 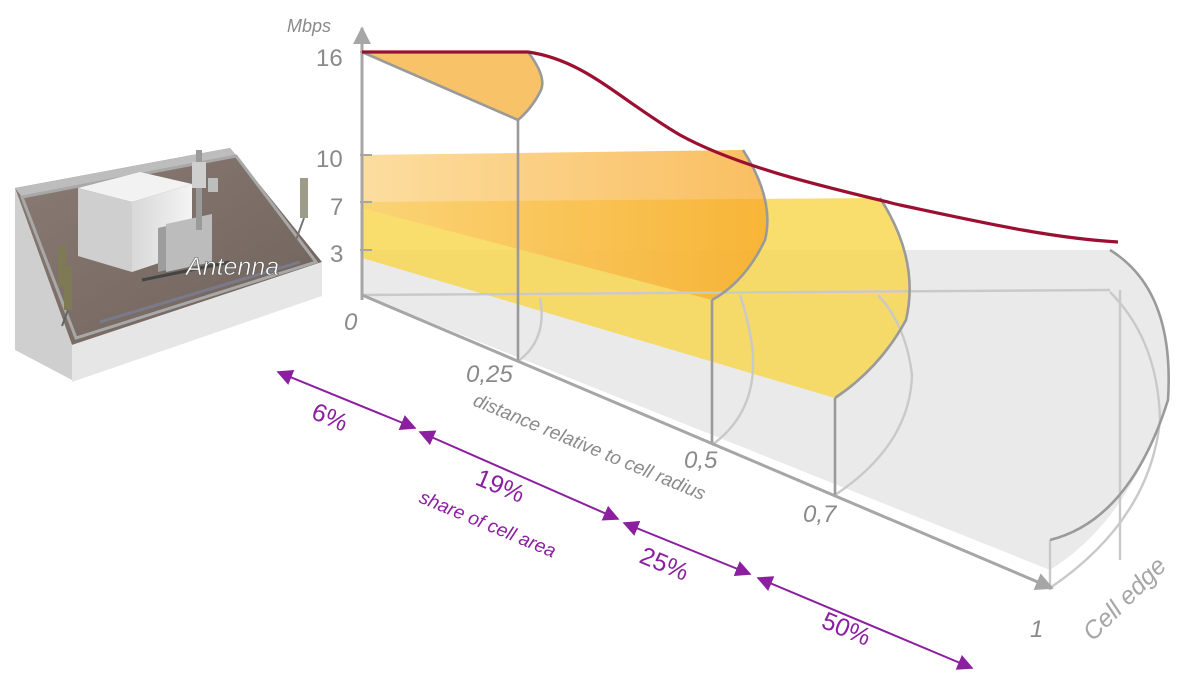 I want to click on x-tick-0-25: 0,25, so click(x=489, y=374).